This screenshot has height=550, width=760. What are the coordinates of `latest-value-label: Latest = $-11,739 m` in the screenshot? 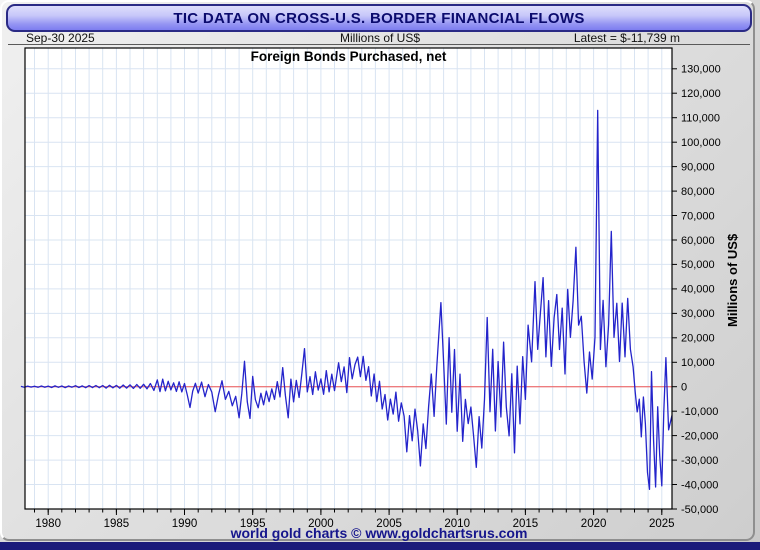 It's located at (626, 38).